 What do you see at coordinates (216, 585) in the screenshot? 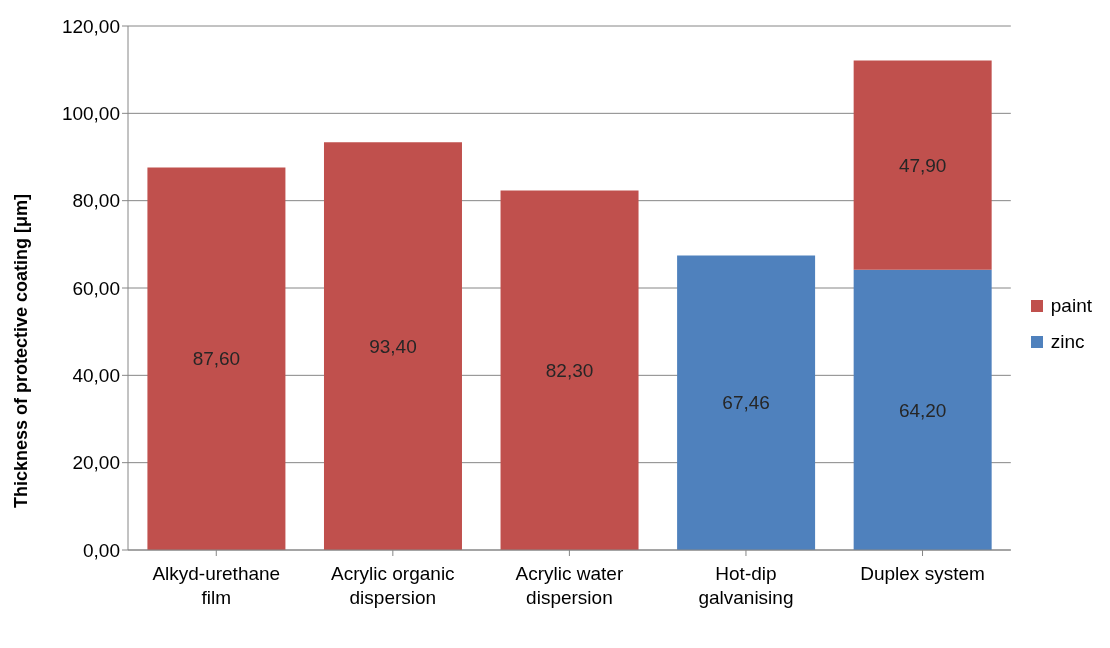
I see `x-tick-label: Alkyd-urethane film` at bounding box center [216, 585].